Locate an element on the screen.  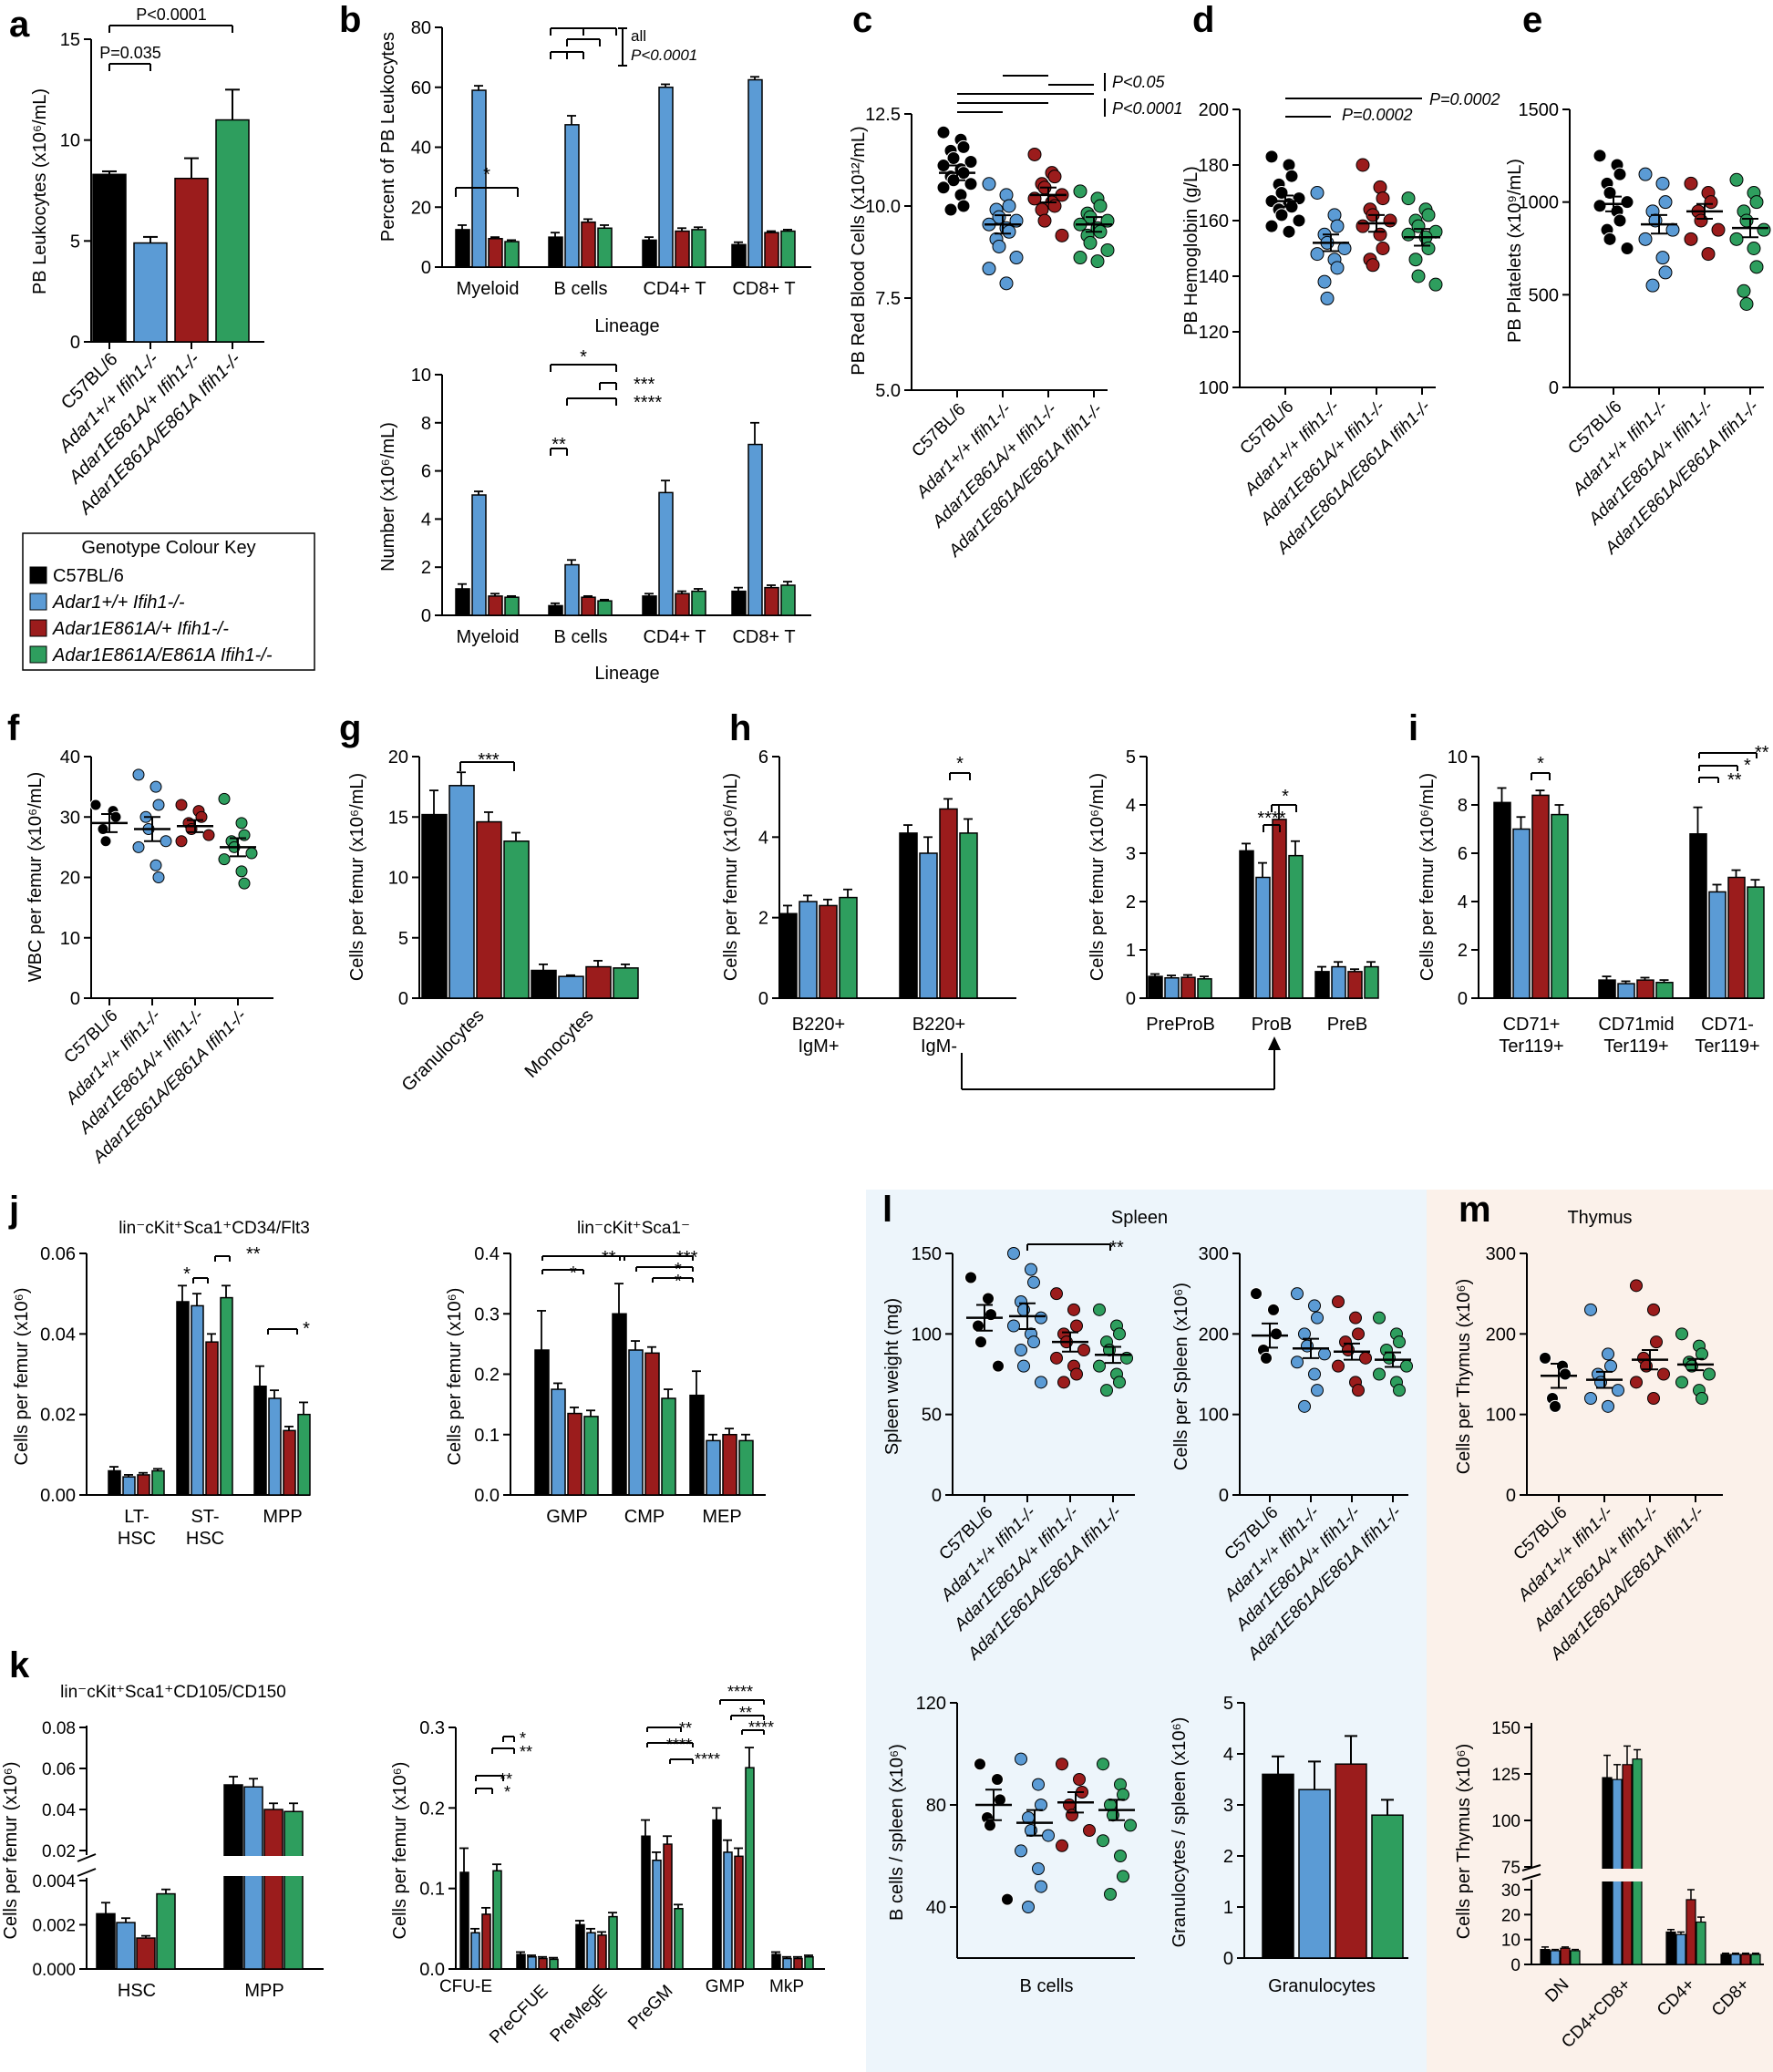
significance-label: ** is located at coordinates (609, 1258).